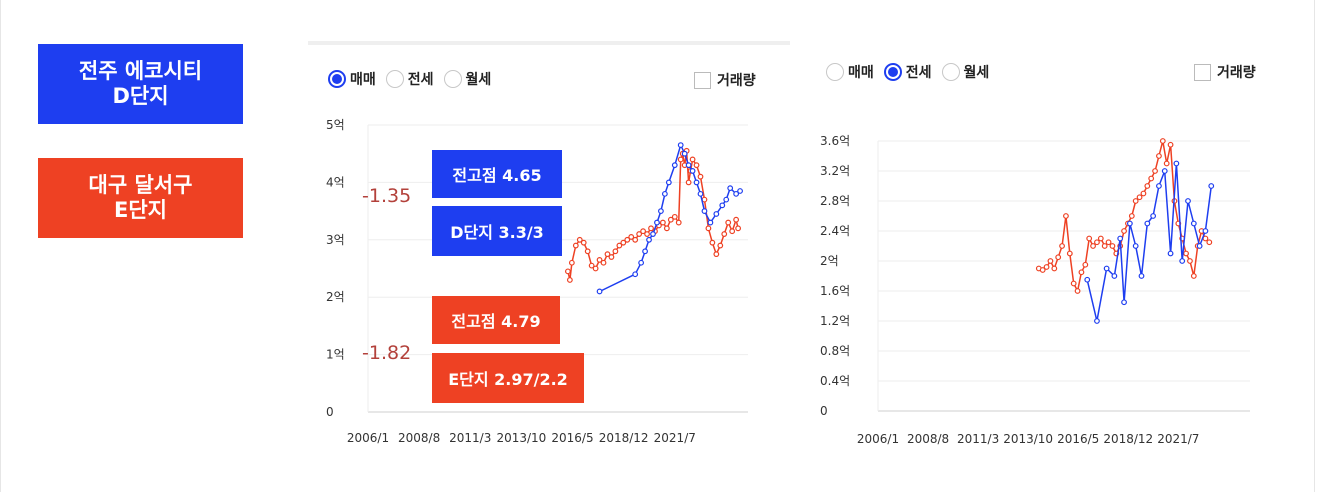 The image size is (1319, 492). What do you see at coordinates (928, 439) in the screenshot?
I see `x-tick-label: 2008/8` at bounding box center [928, 439].